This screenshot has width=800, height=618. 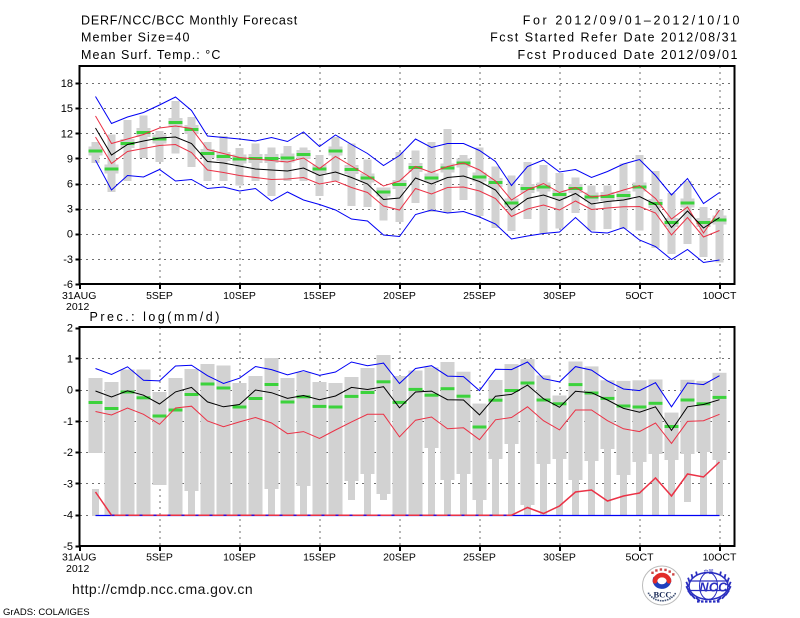 I want to click on svg-text: GrADS: COLA/IGES, so click(x=46, y=612).